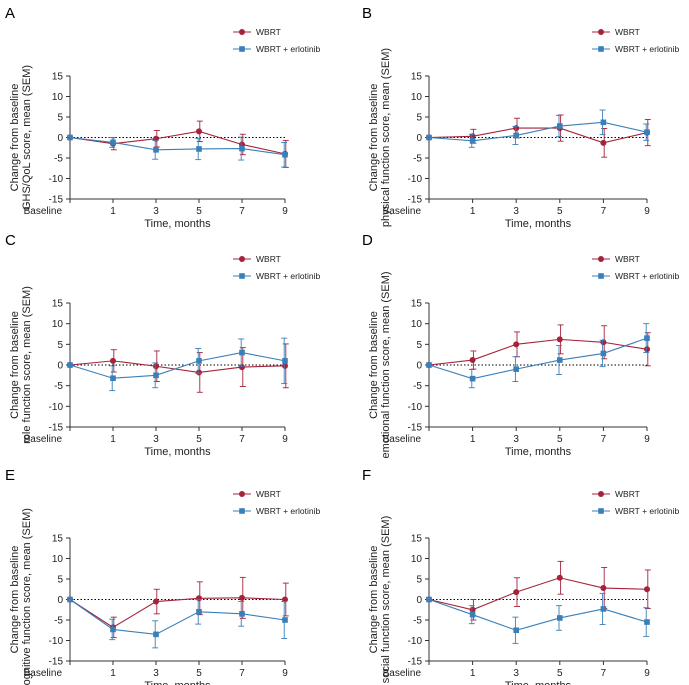 This screenshot has width=689, height=685. Describe the element at coordinates (56, 200) in the screenshot. I see `y-tick-label: -15` at that location.